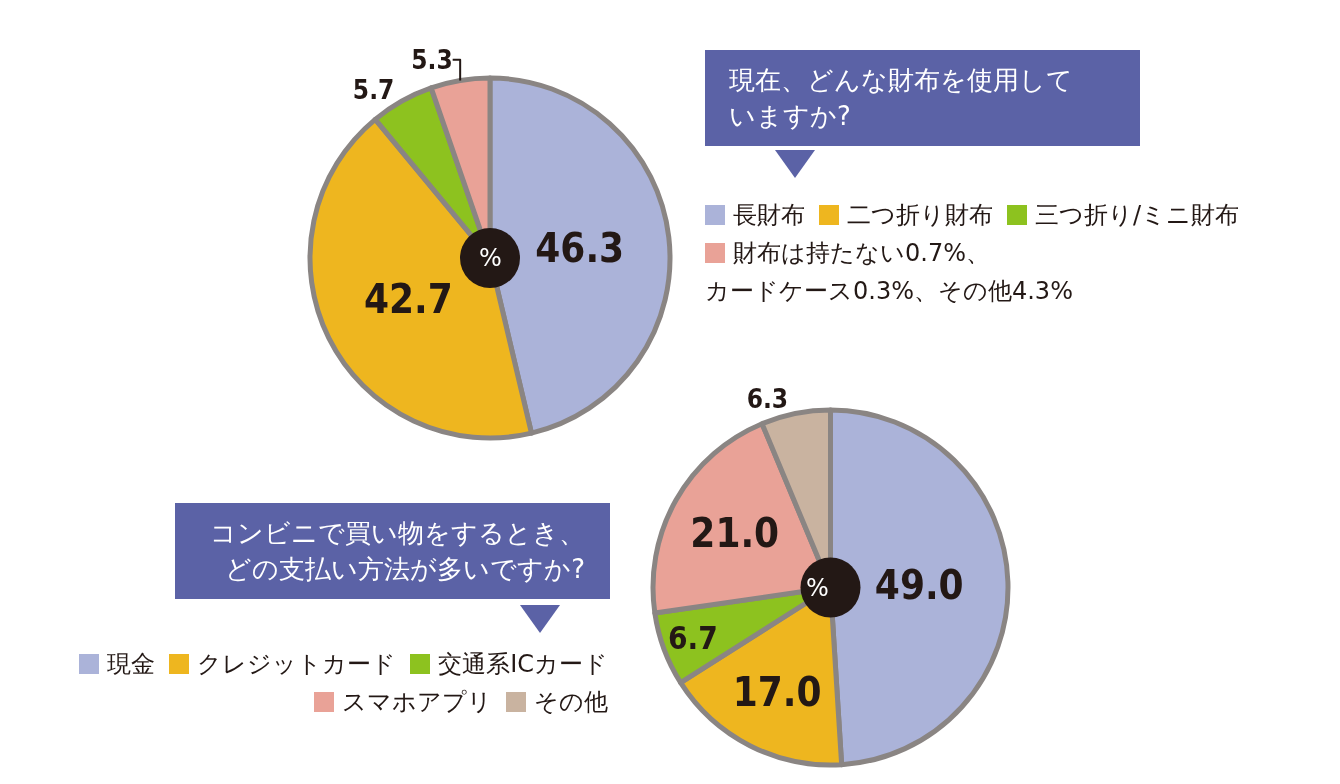 The width and height of the screenshot is (1340, 784). What do you see at coordinates (735, 533) in the screenshot?
I see `data-label: 21.0` at bounding box center [735, 533].